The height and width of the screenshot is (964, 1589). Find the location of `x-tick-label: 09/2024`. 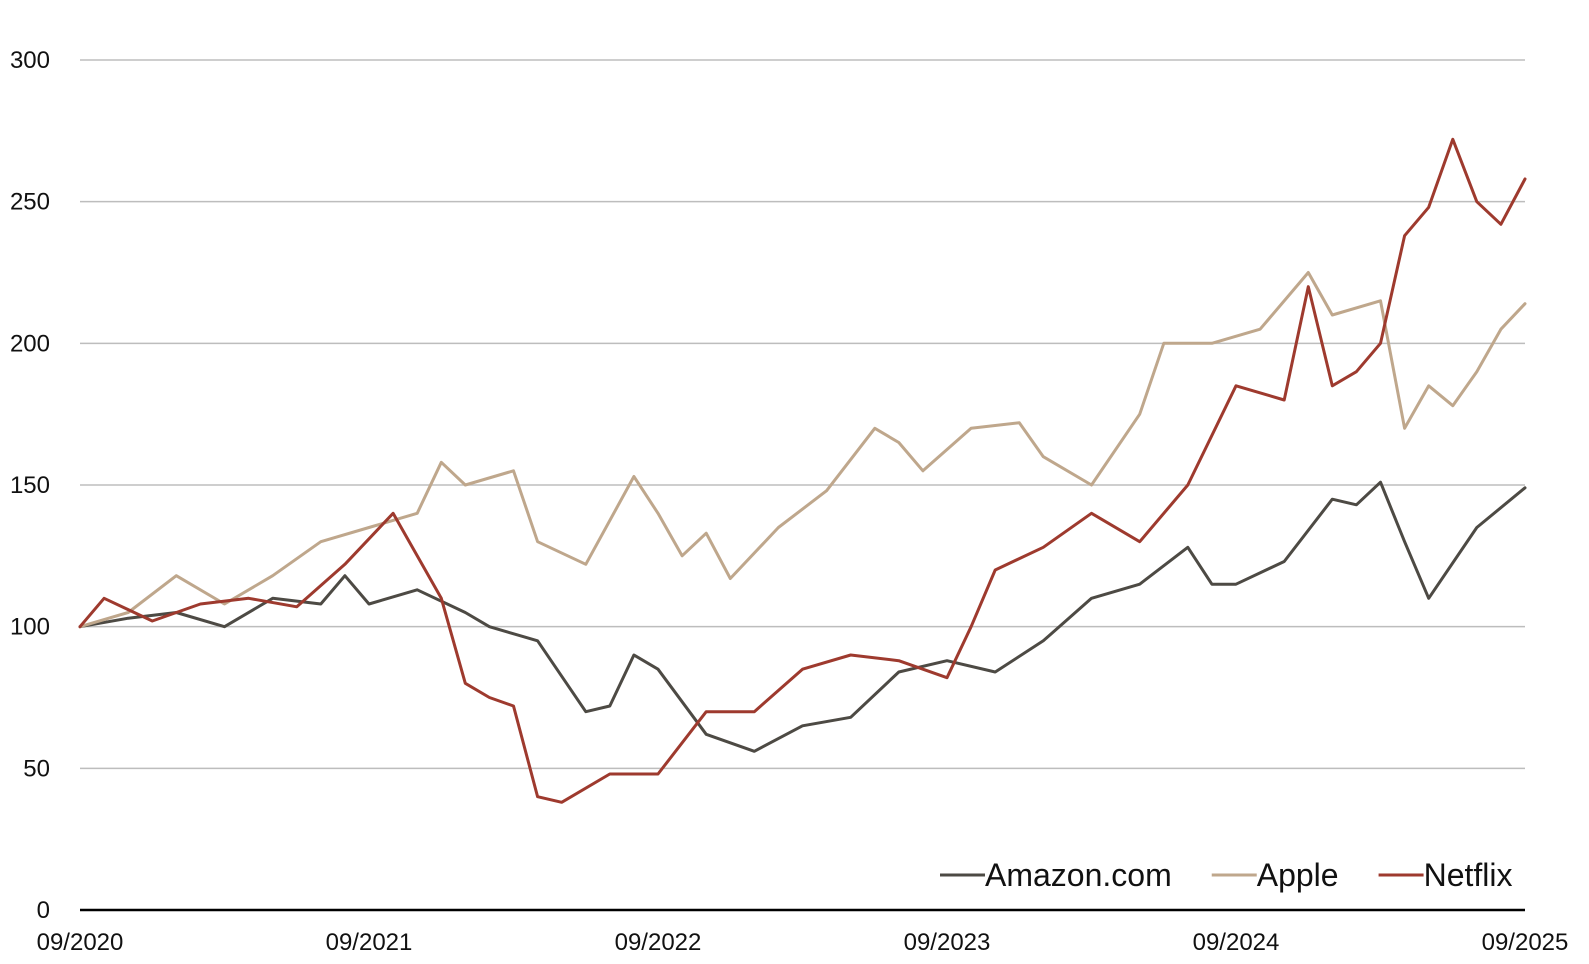

x-tick-label: 09/2024 is located at coordinates (1236, 942).